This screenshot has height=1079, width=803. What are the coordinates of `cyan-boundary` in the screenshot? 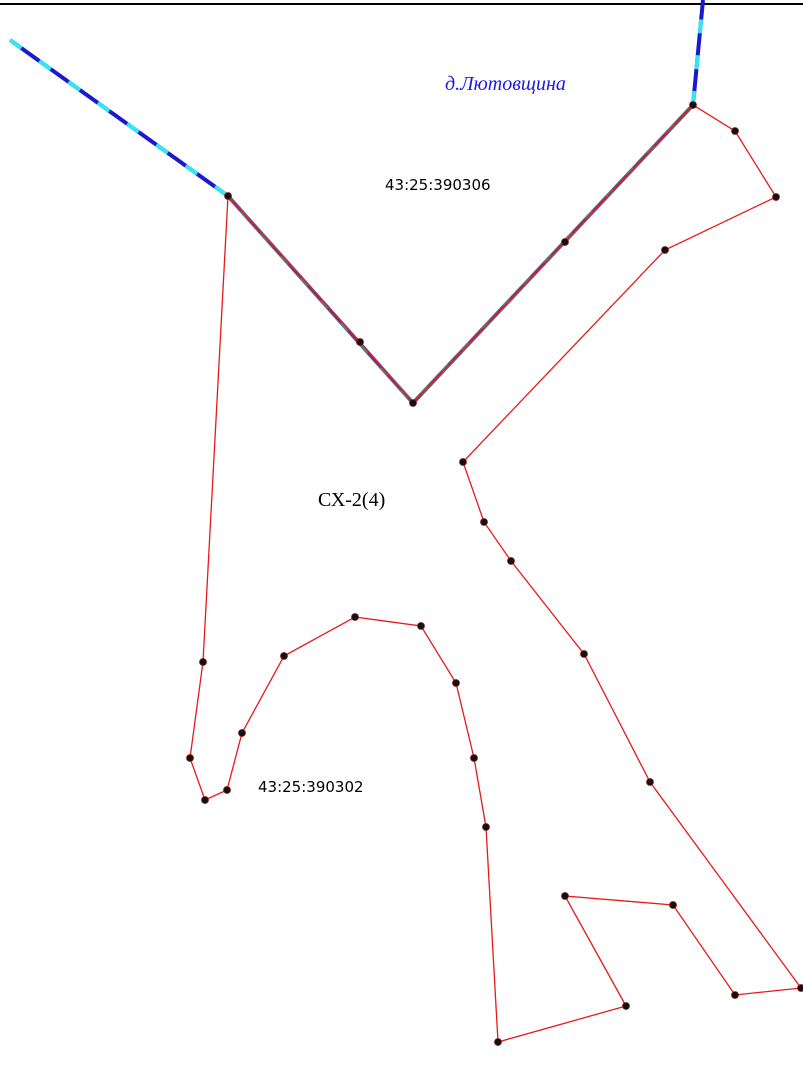 It's located at (119, 118).